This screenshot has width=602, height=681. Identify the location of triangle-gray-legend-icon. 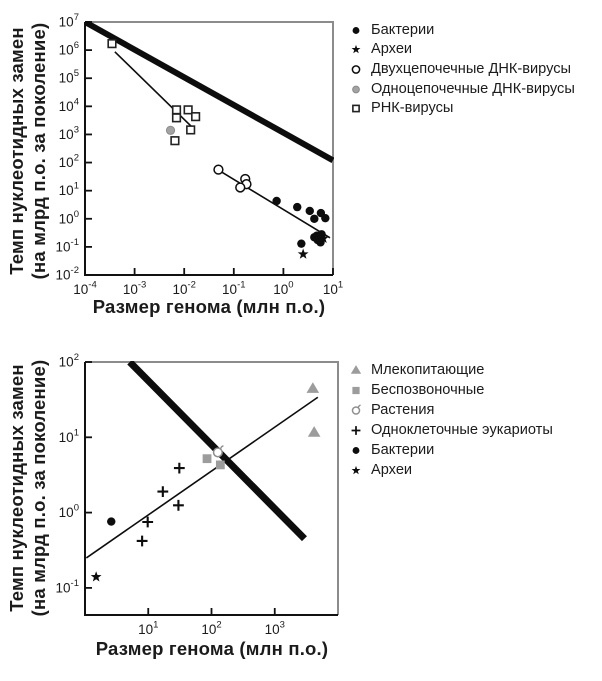
(356, 369).